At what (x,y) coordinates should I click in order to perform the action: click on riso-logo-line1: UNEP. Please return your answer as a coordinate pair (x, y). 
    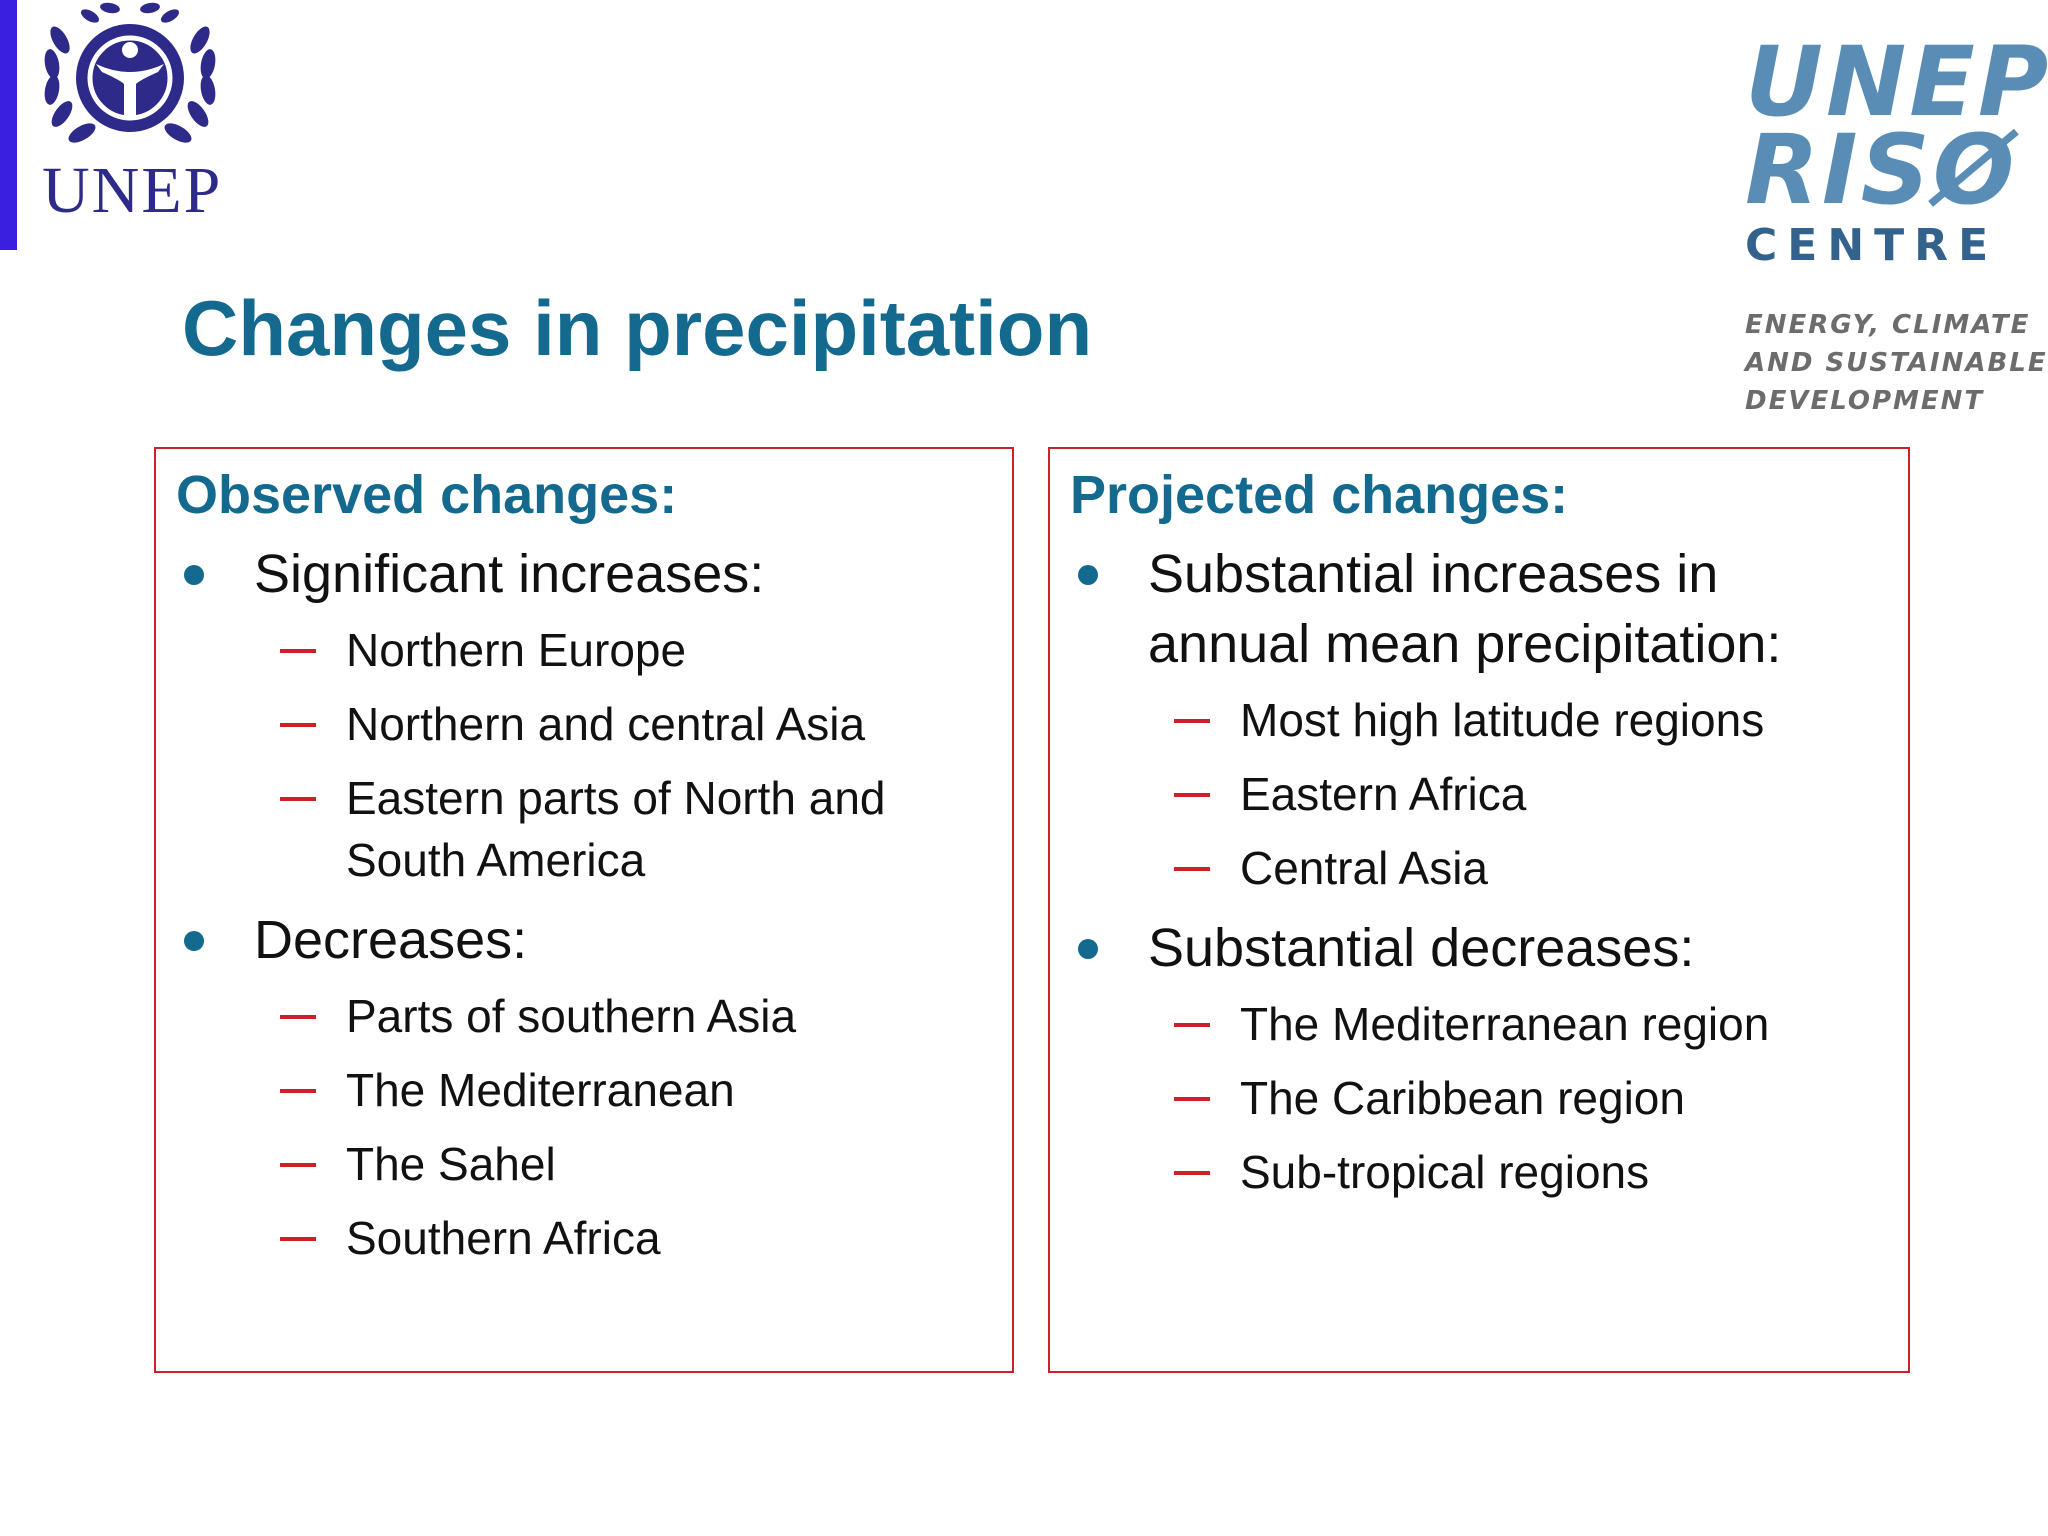
    Looking at the image, I should click on (1896, 82).